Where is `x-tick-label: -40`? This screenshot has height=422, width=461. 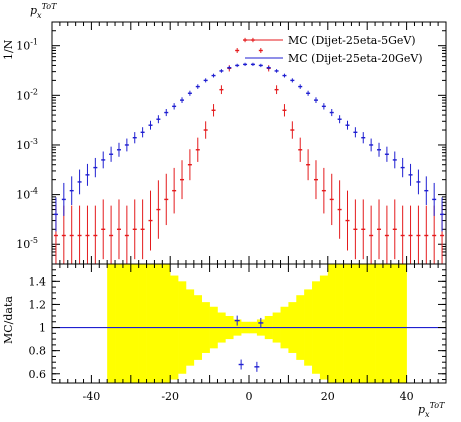
x-tick-label: -40 is located at coordinates (92, 396).